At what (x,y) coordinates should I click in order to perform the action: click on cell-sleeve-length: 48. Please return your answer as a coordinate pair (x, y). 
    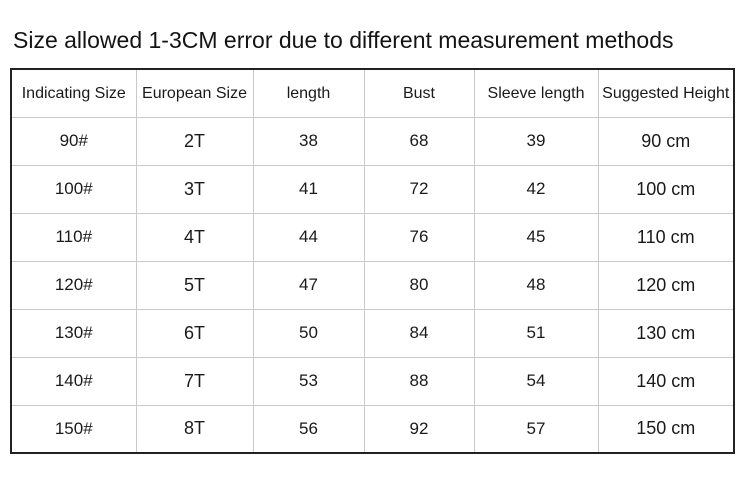
    Looking at the image, I should click on (536, 285).